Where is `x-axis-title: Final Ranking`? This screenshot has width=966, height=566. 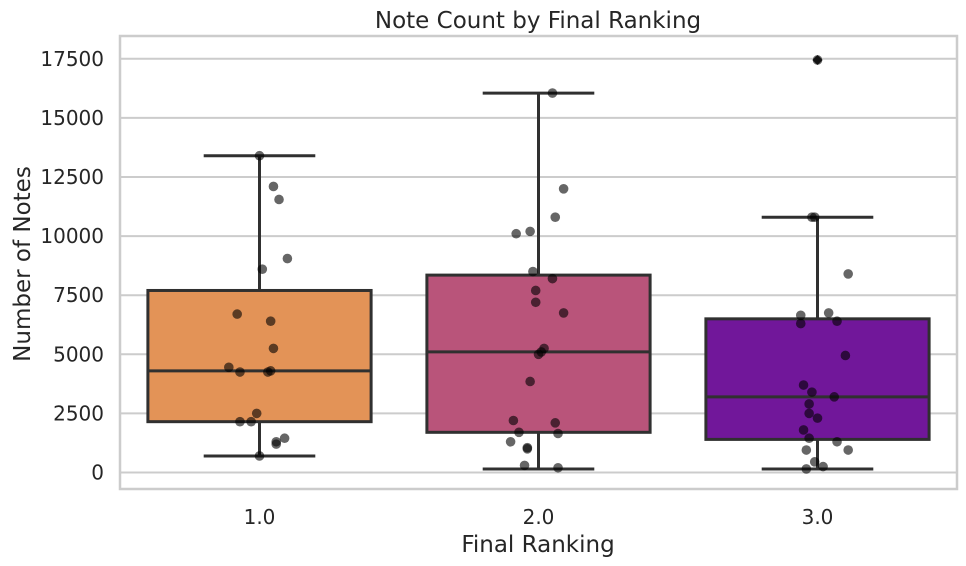
x-axis-title: Final Ranking is located at coordinates (537, 545).